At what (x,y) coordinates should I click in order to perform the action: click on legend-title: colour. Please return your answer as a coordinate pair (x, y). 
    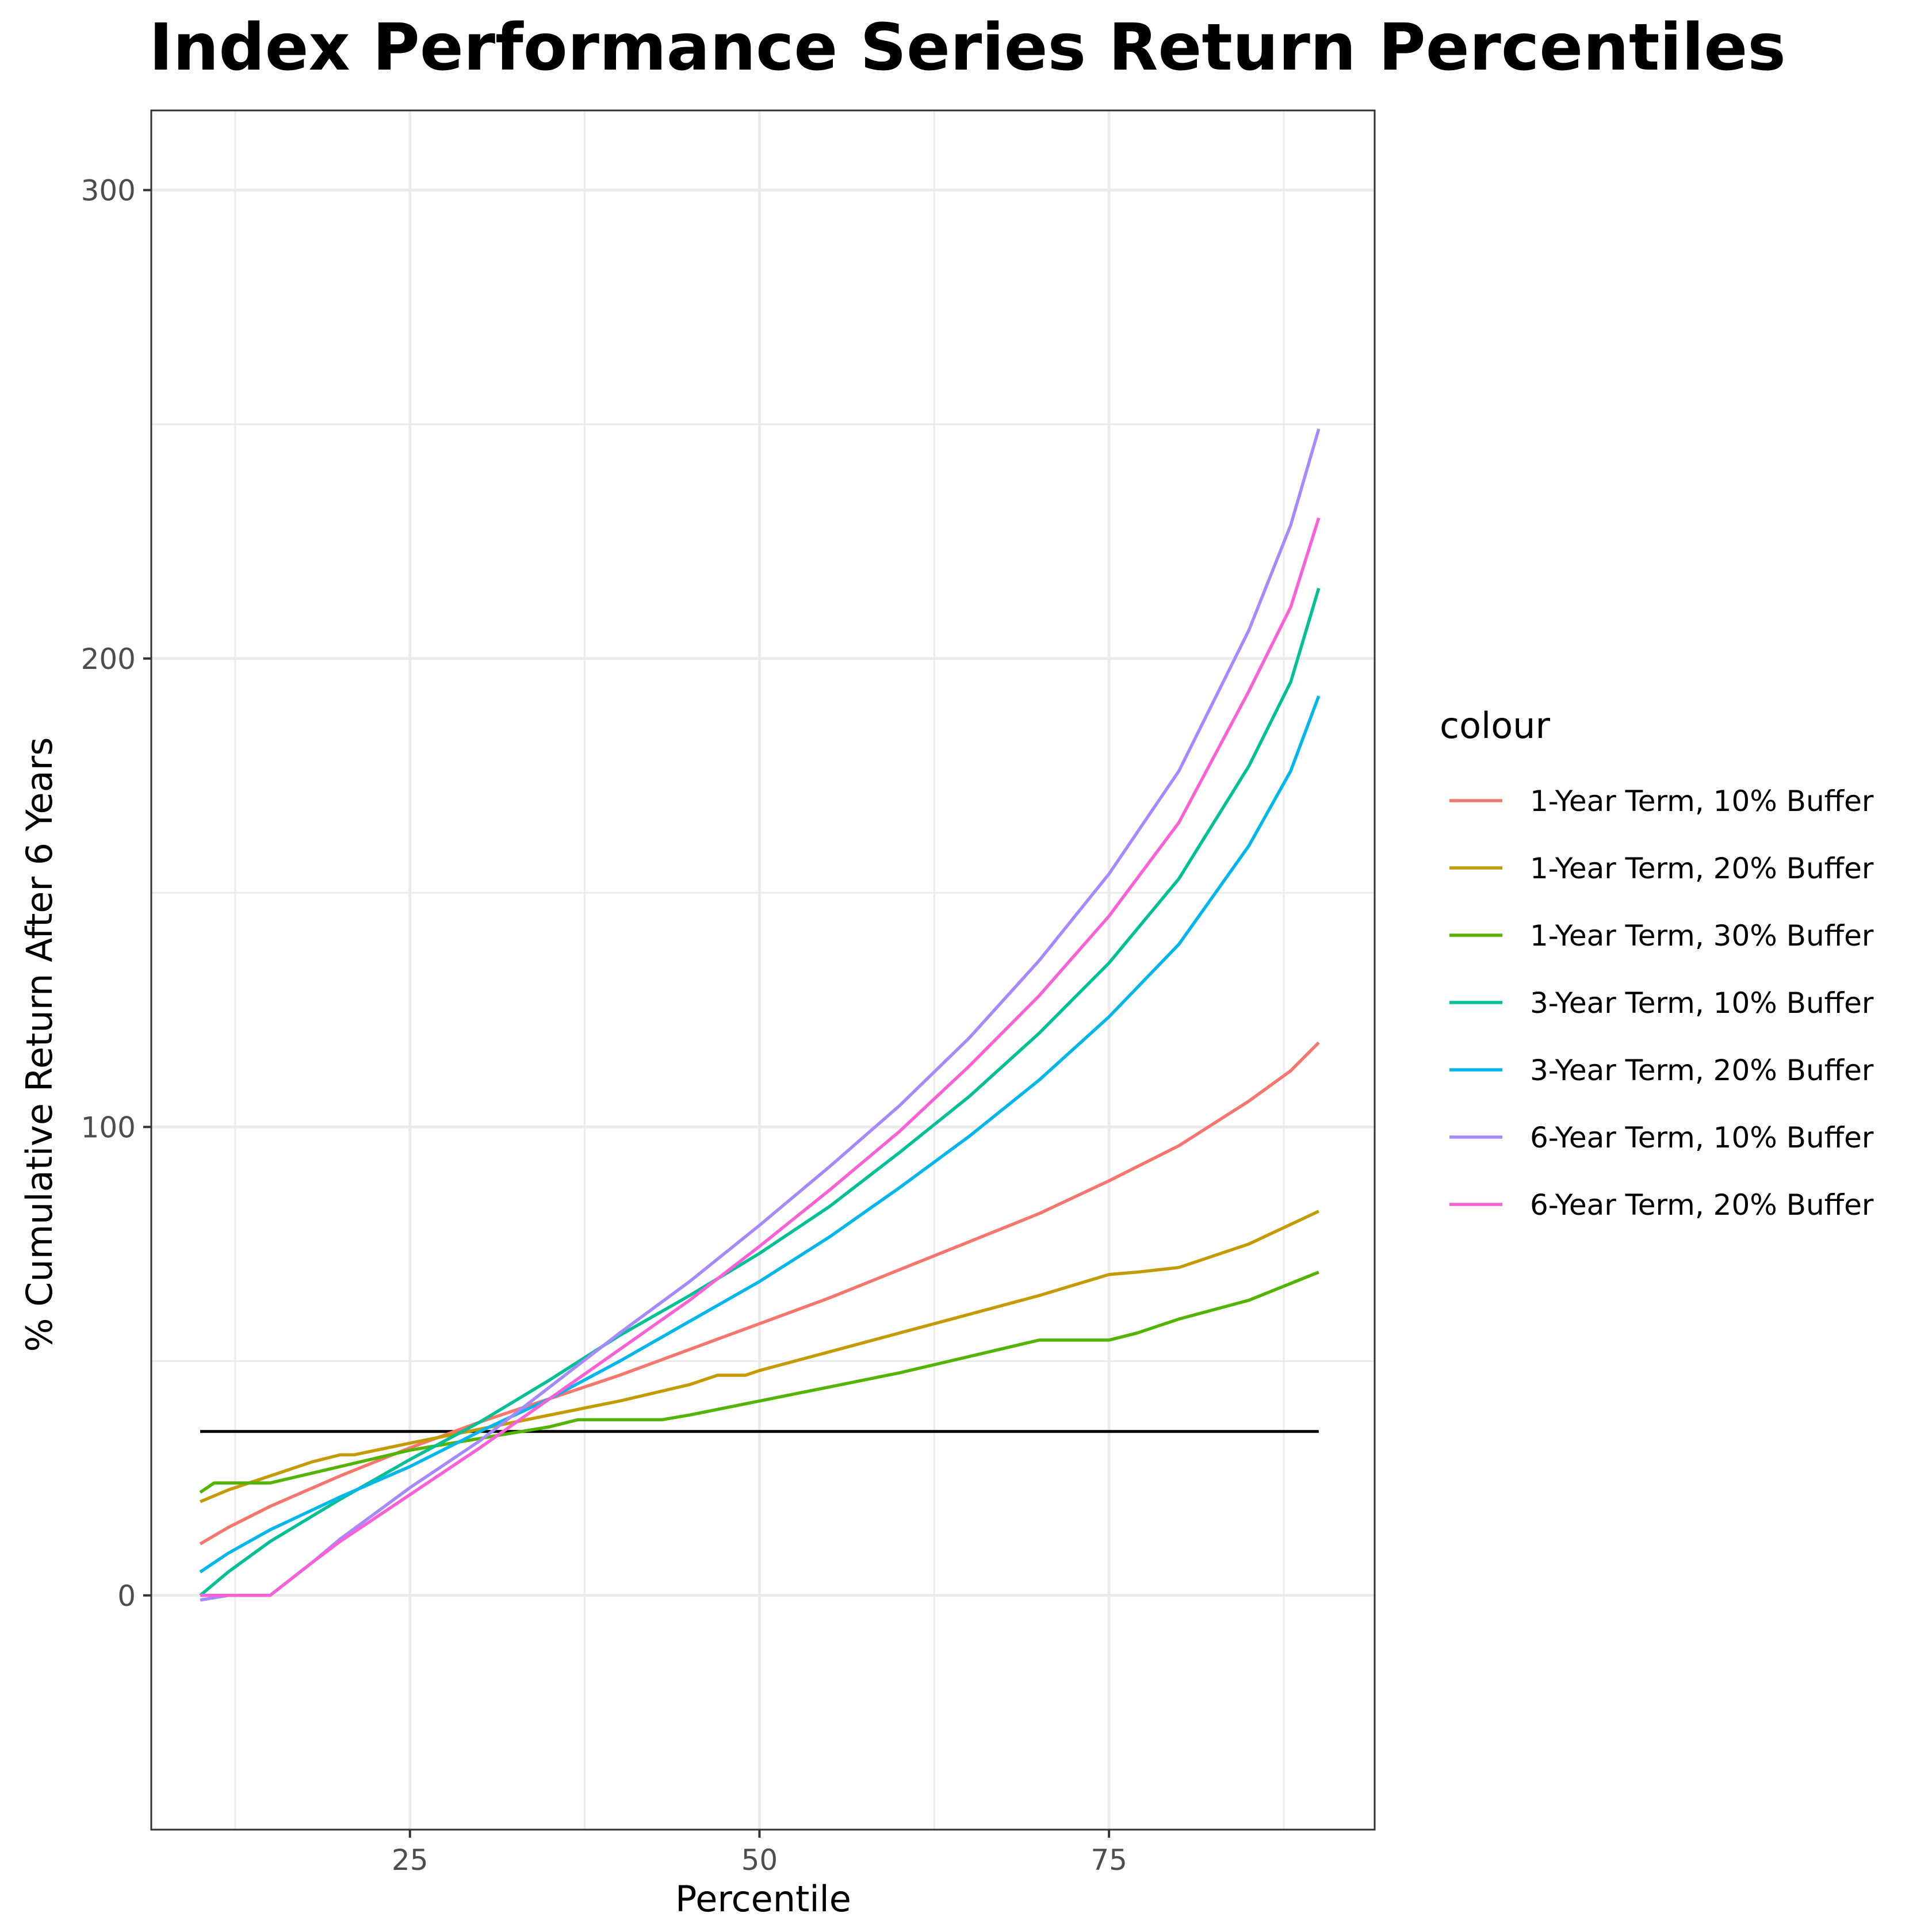
    Looking at the image, I should click on (1495, 726).